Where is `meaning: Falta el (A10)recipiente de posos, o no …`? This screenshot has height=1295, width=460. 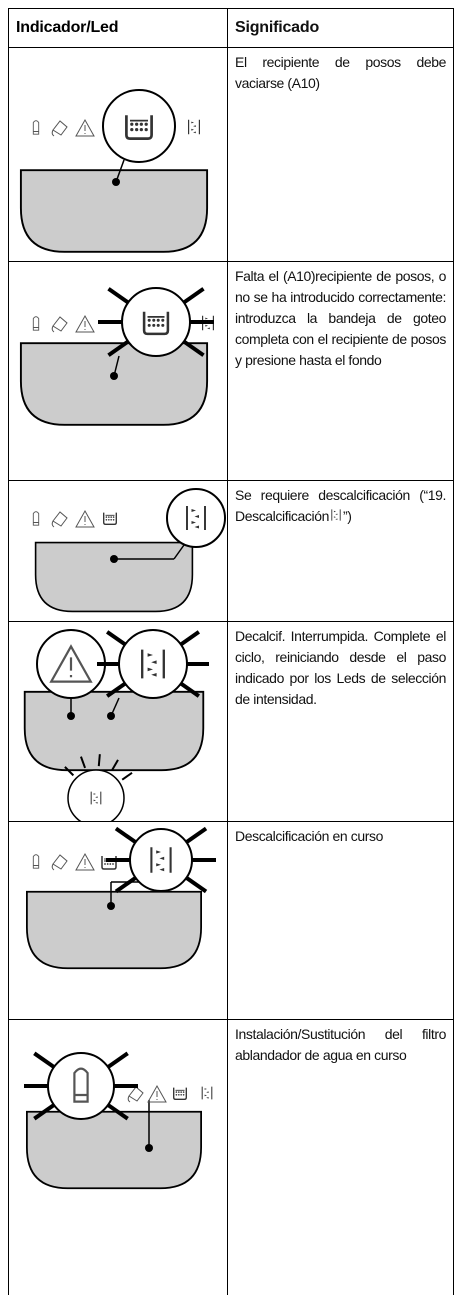
meaning: Falta el (A10)recipiente de posos, o no … is located at coordinates (340, 318).